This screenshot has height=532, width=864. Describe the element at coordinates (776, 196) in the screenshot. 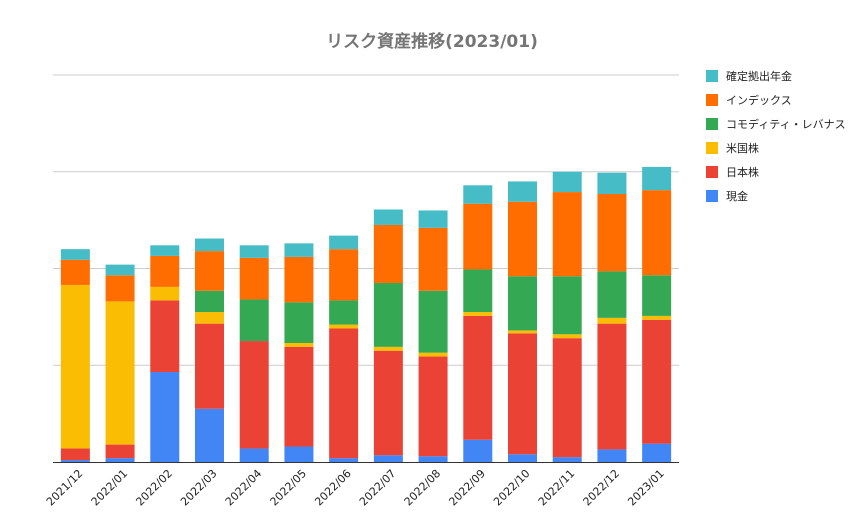

I see `legend-item: 現金` at that location.